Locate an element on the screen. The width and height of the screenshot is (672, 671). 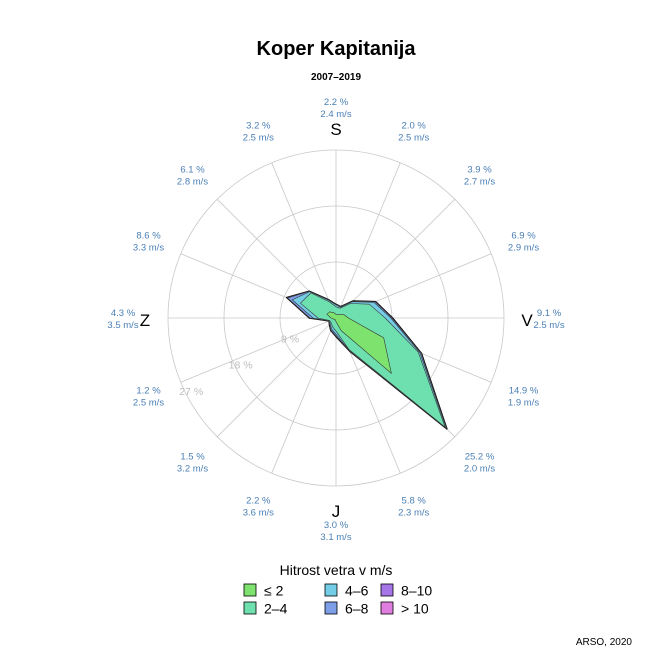
legend-label: ≤ 2 is located at coordinates (274, 591).